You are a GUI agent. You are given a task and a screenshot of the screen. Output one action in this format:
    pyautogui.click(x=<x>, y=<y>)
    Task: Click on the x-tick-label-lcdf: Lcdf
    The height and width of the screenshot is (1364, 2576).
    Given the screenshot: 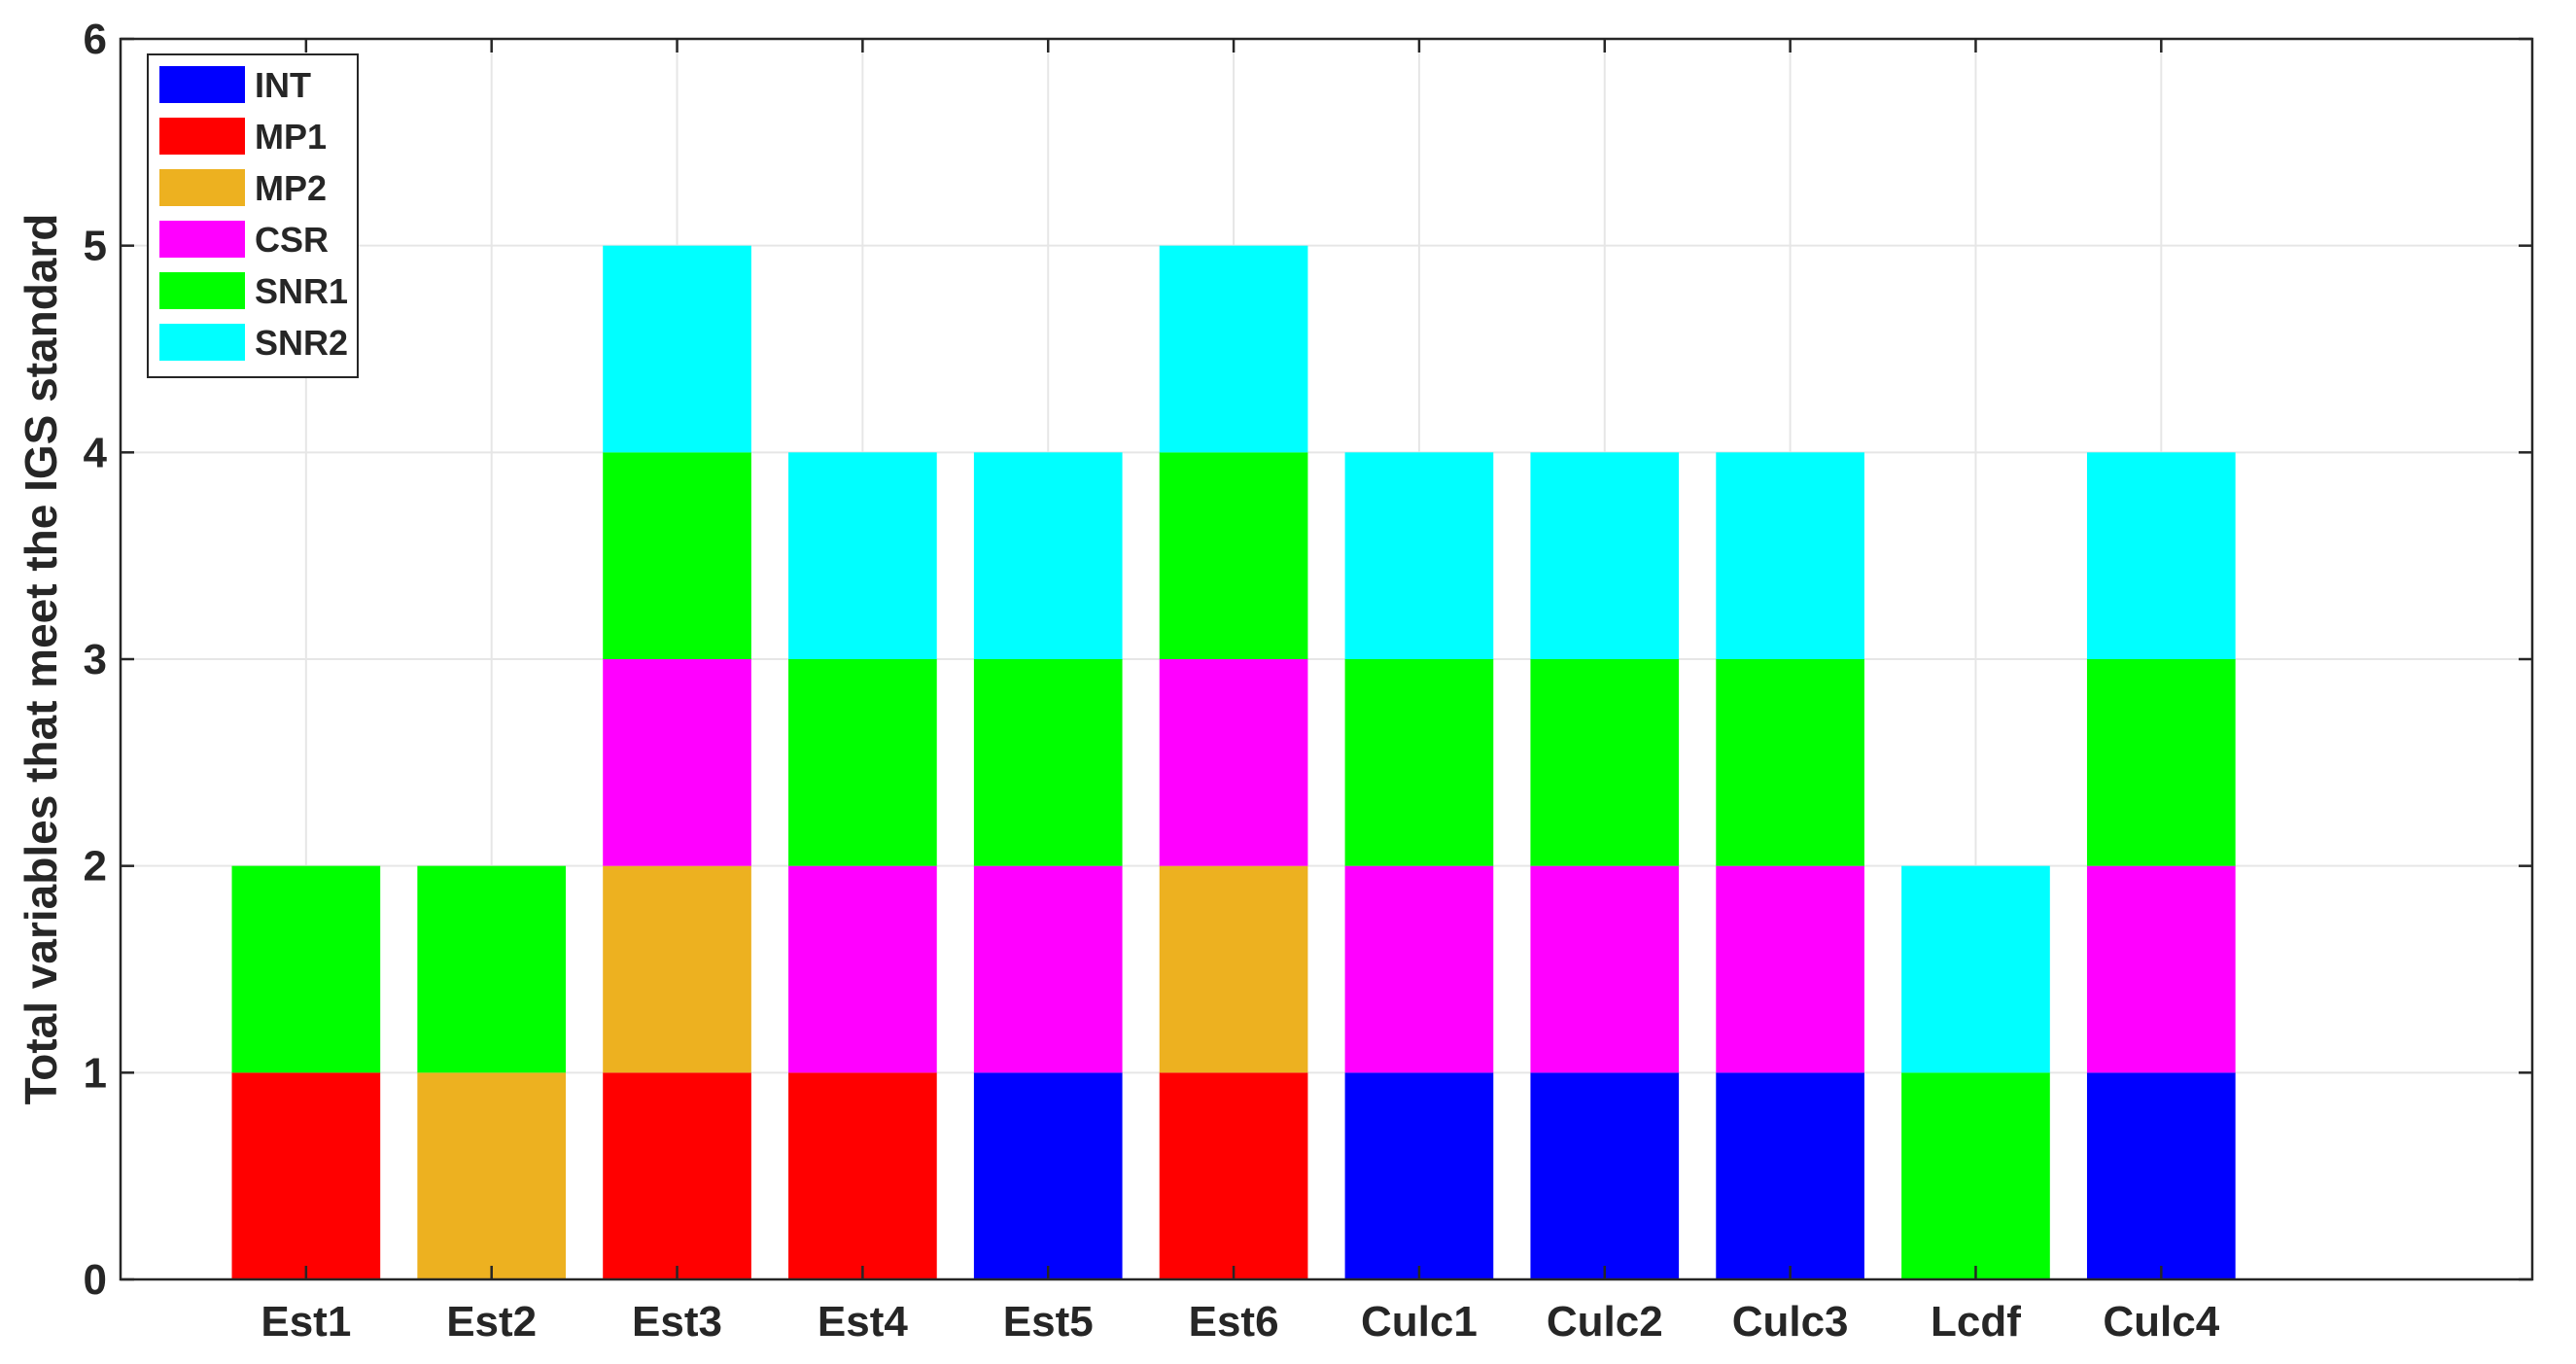 What is the action you would take?
    pyautogui.click(x=1976, y=1322)
    